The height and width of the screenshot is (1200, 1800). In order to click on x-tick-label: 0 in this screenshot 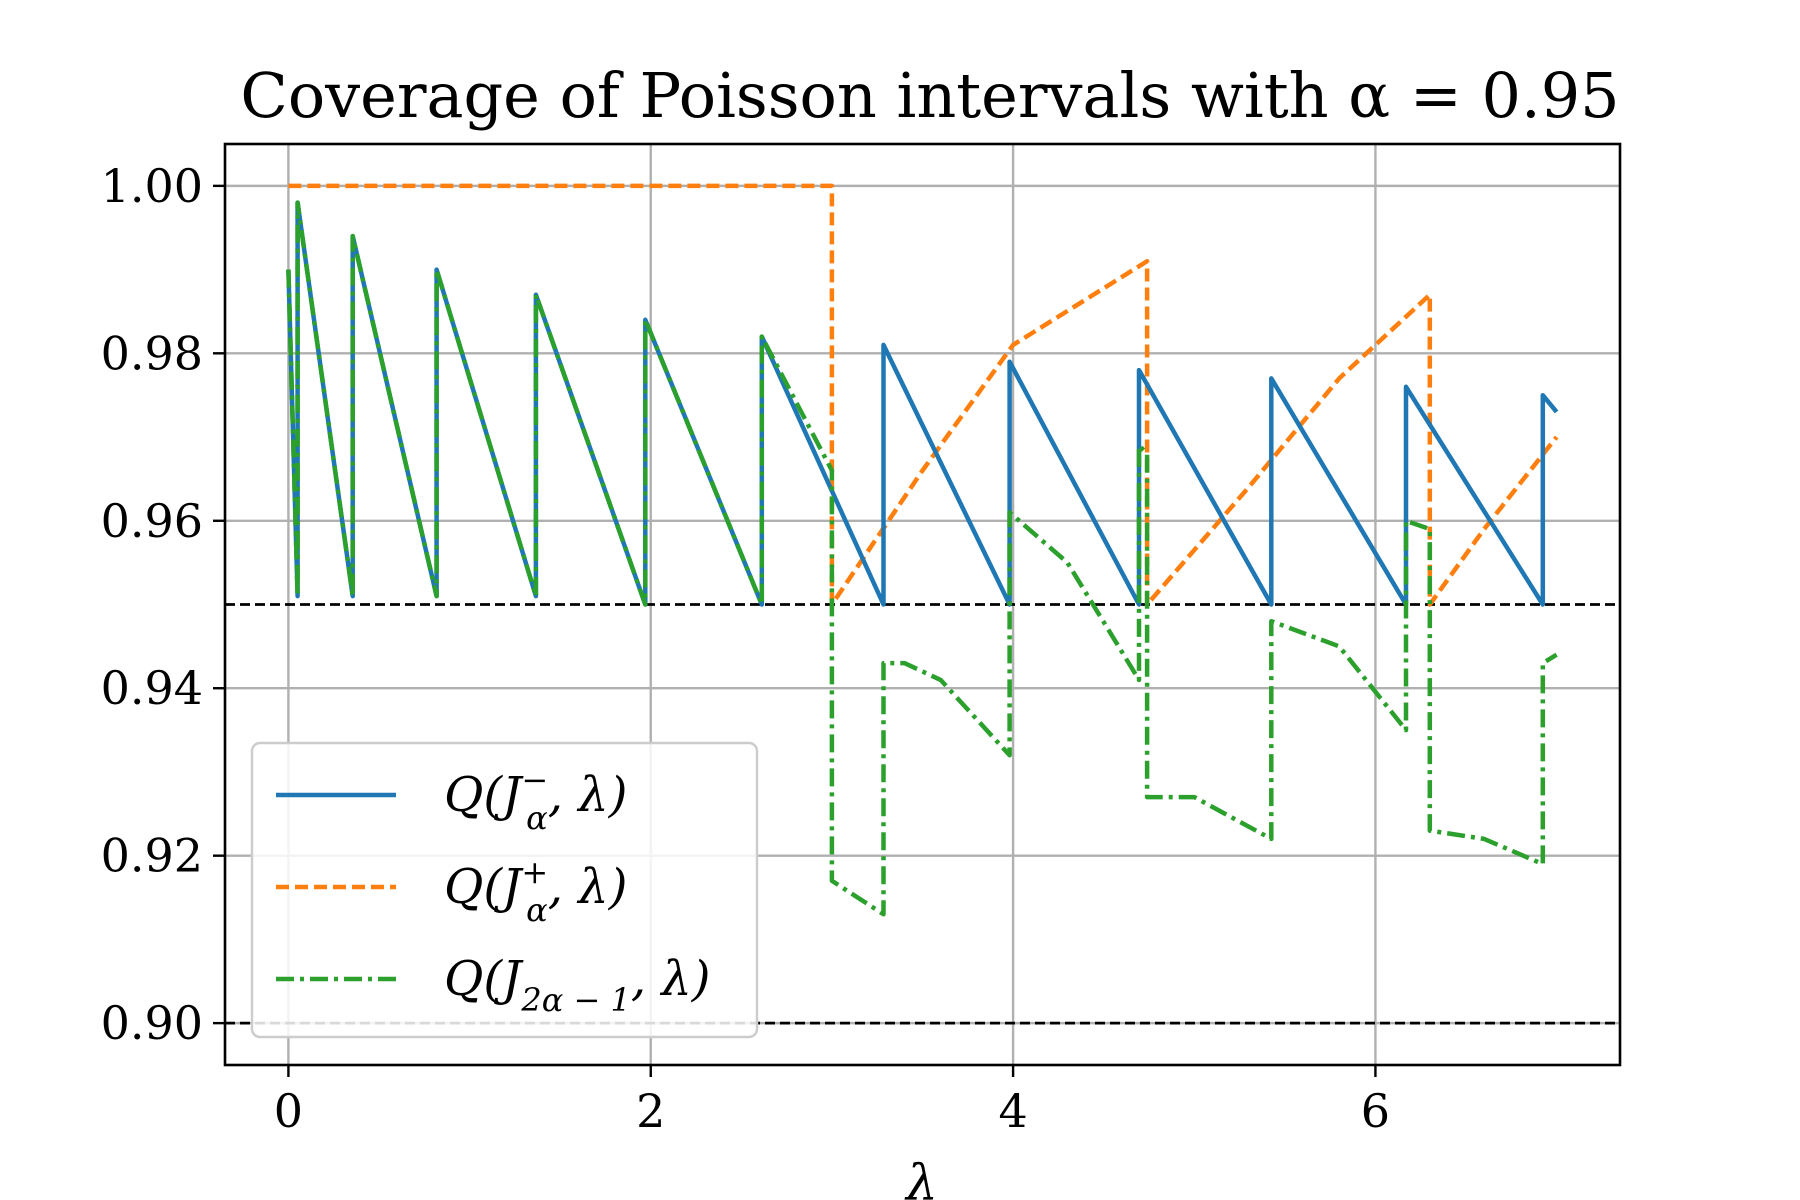, I will do `click(288, 1111)`.